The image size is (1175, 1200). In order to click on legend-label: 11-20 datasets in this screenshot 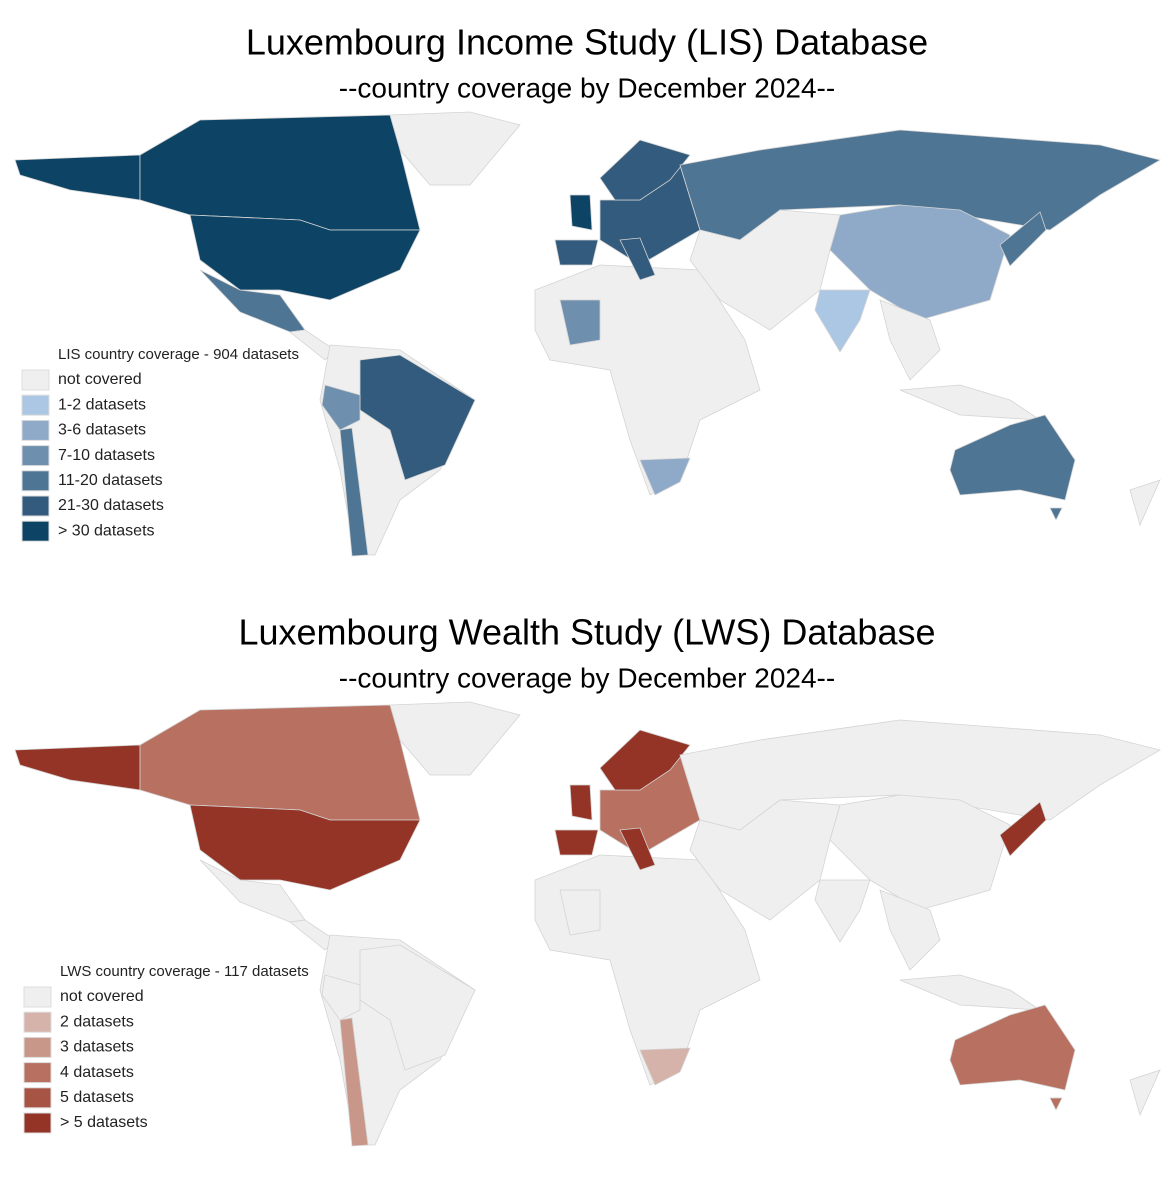, I will do `click(110, 480)`.